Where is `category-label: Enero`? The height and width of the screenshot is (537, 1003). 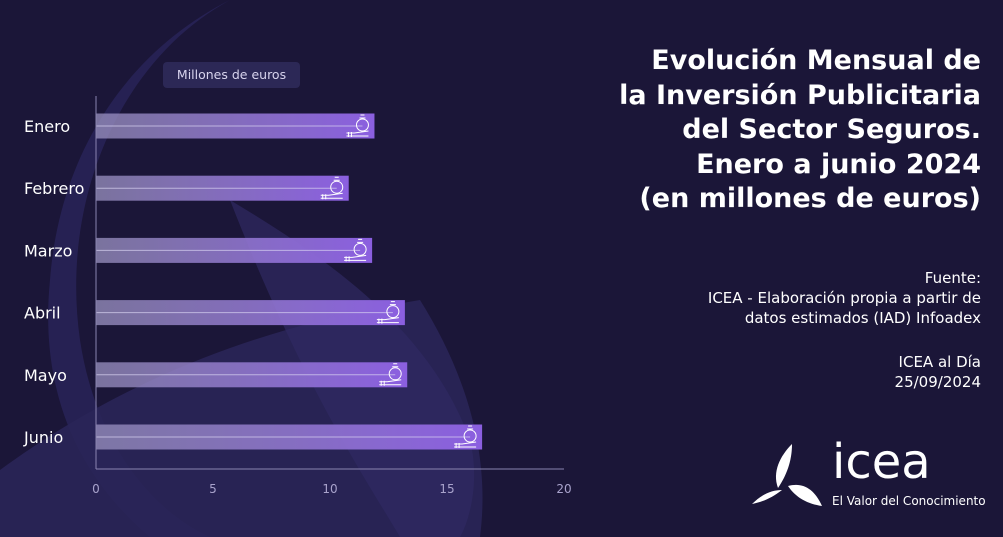
category-label: Enero is located at coordinates (47, 126).